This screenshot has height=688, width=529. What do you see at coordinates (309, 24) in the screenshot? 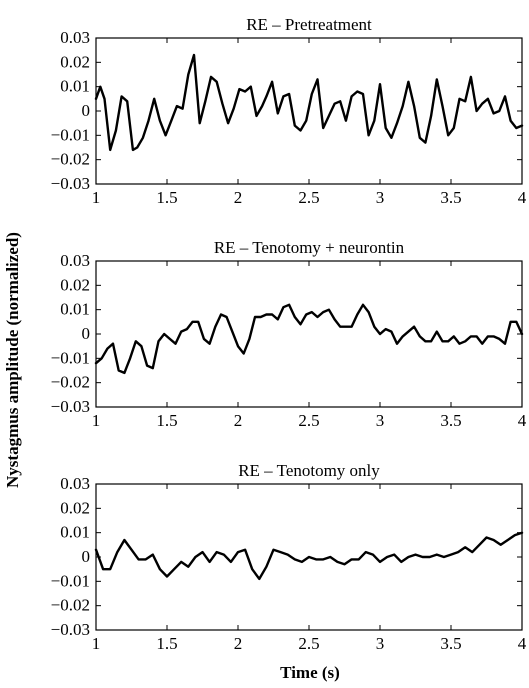
I see `panel-title: RE – Pretreatment` at bounding box center [309, 24].